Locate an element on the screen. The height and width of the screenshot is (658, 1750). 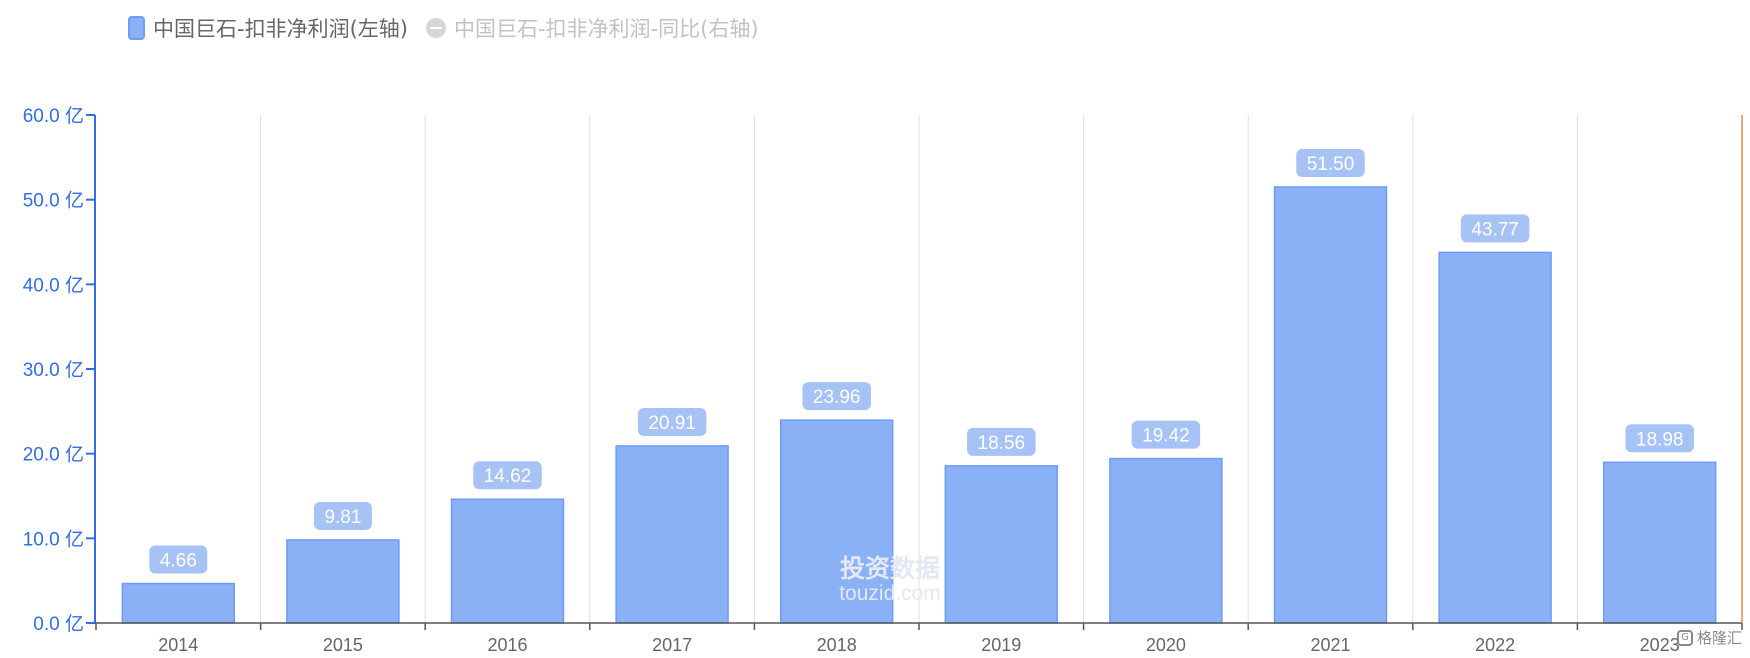
legend-label-net-profit: 中国巨石-扣非净利润(左轴) is located at coordinates (280, 29).